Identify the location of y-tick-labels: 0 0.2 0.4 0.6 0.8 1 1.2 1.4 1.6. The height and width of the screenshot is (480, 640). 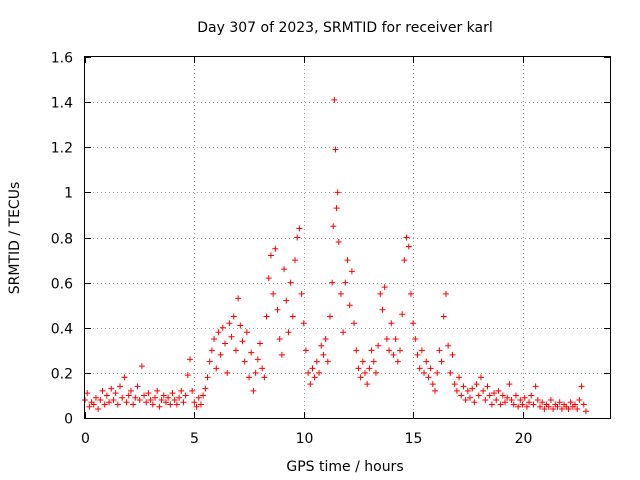
(62, 239).